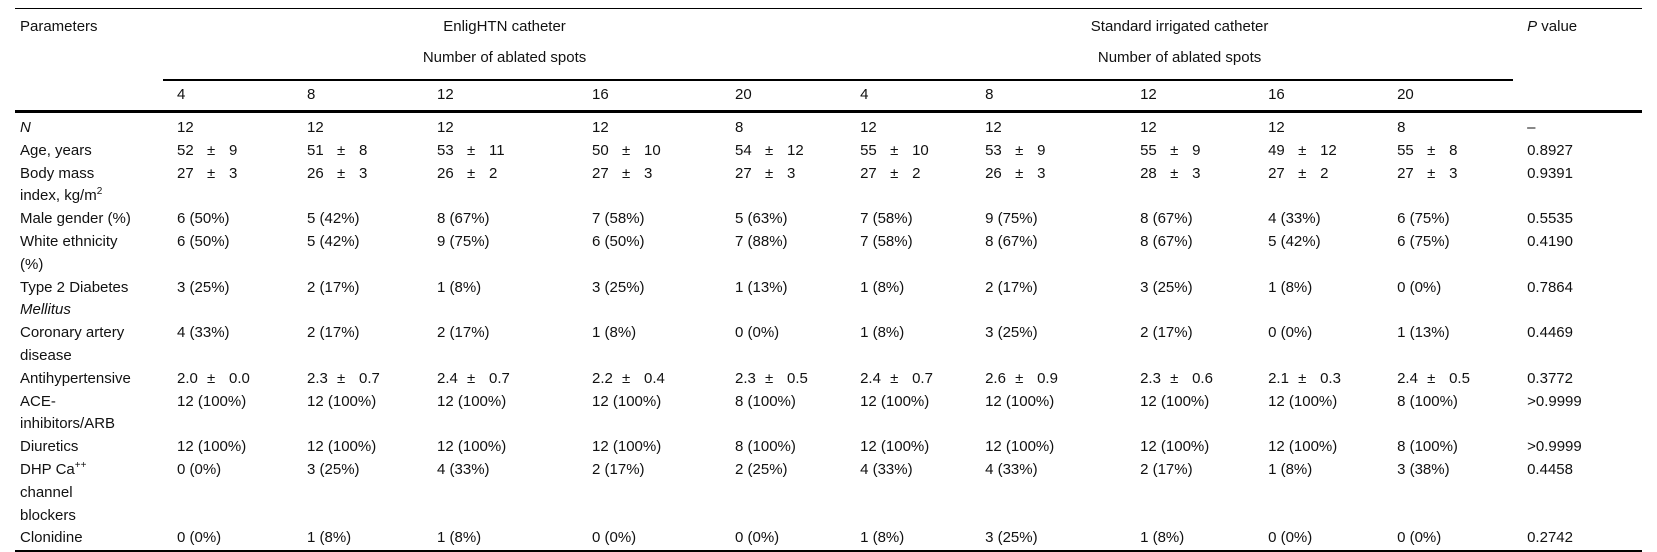  Describe the element at coordinates (89, 345) in the screenshot. I see `row-label: Coronary artery disease` at that location.